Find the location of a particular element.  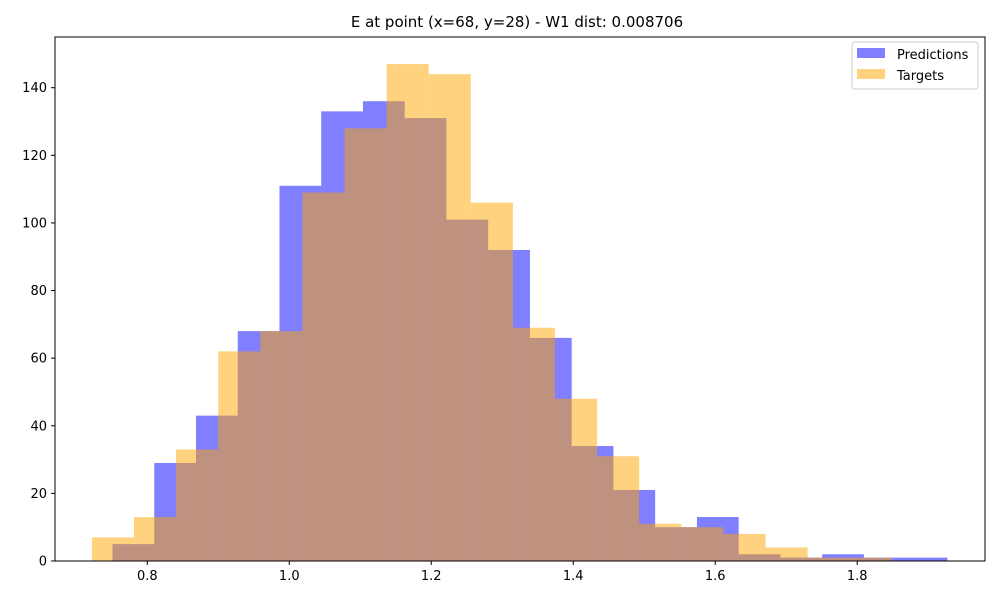

legend-label-predictions: Predictions is located at coordinates (933, 55).